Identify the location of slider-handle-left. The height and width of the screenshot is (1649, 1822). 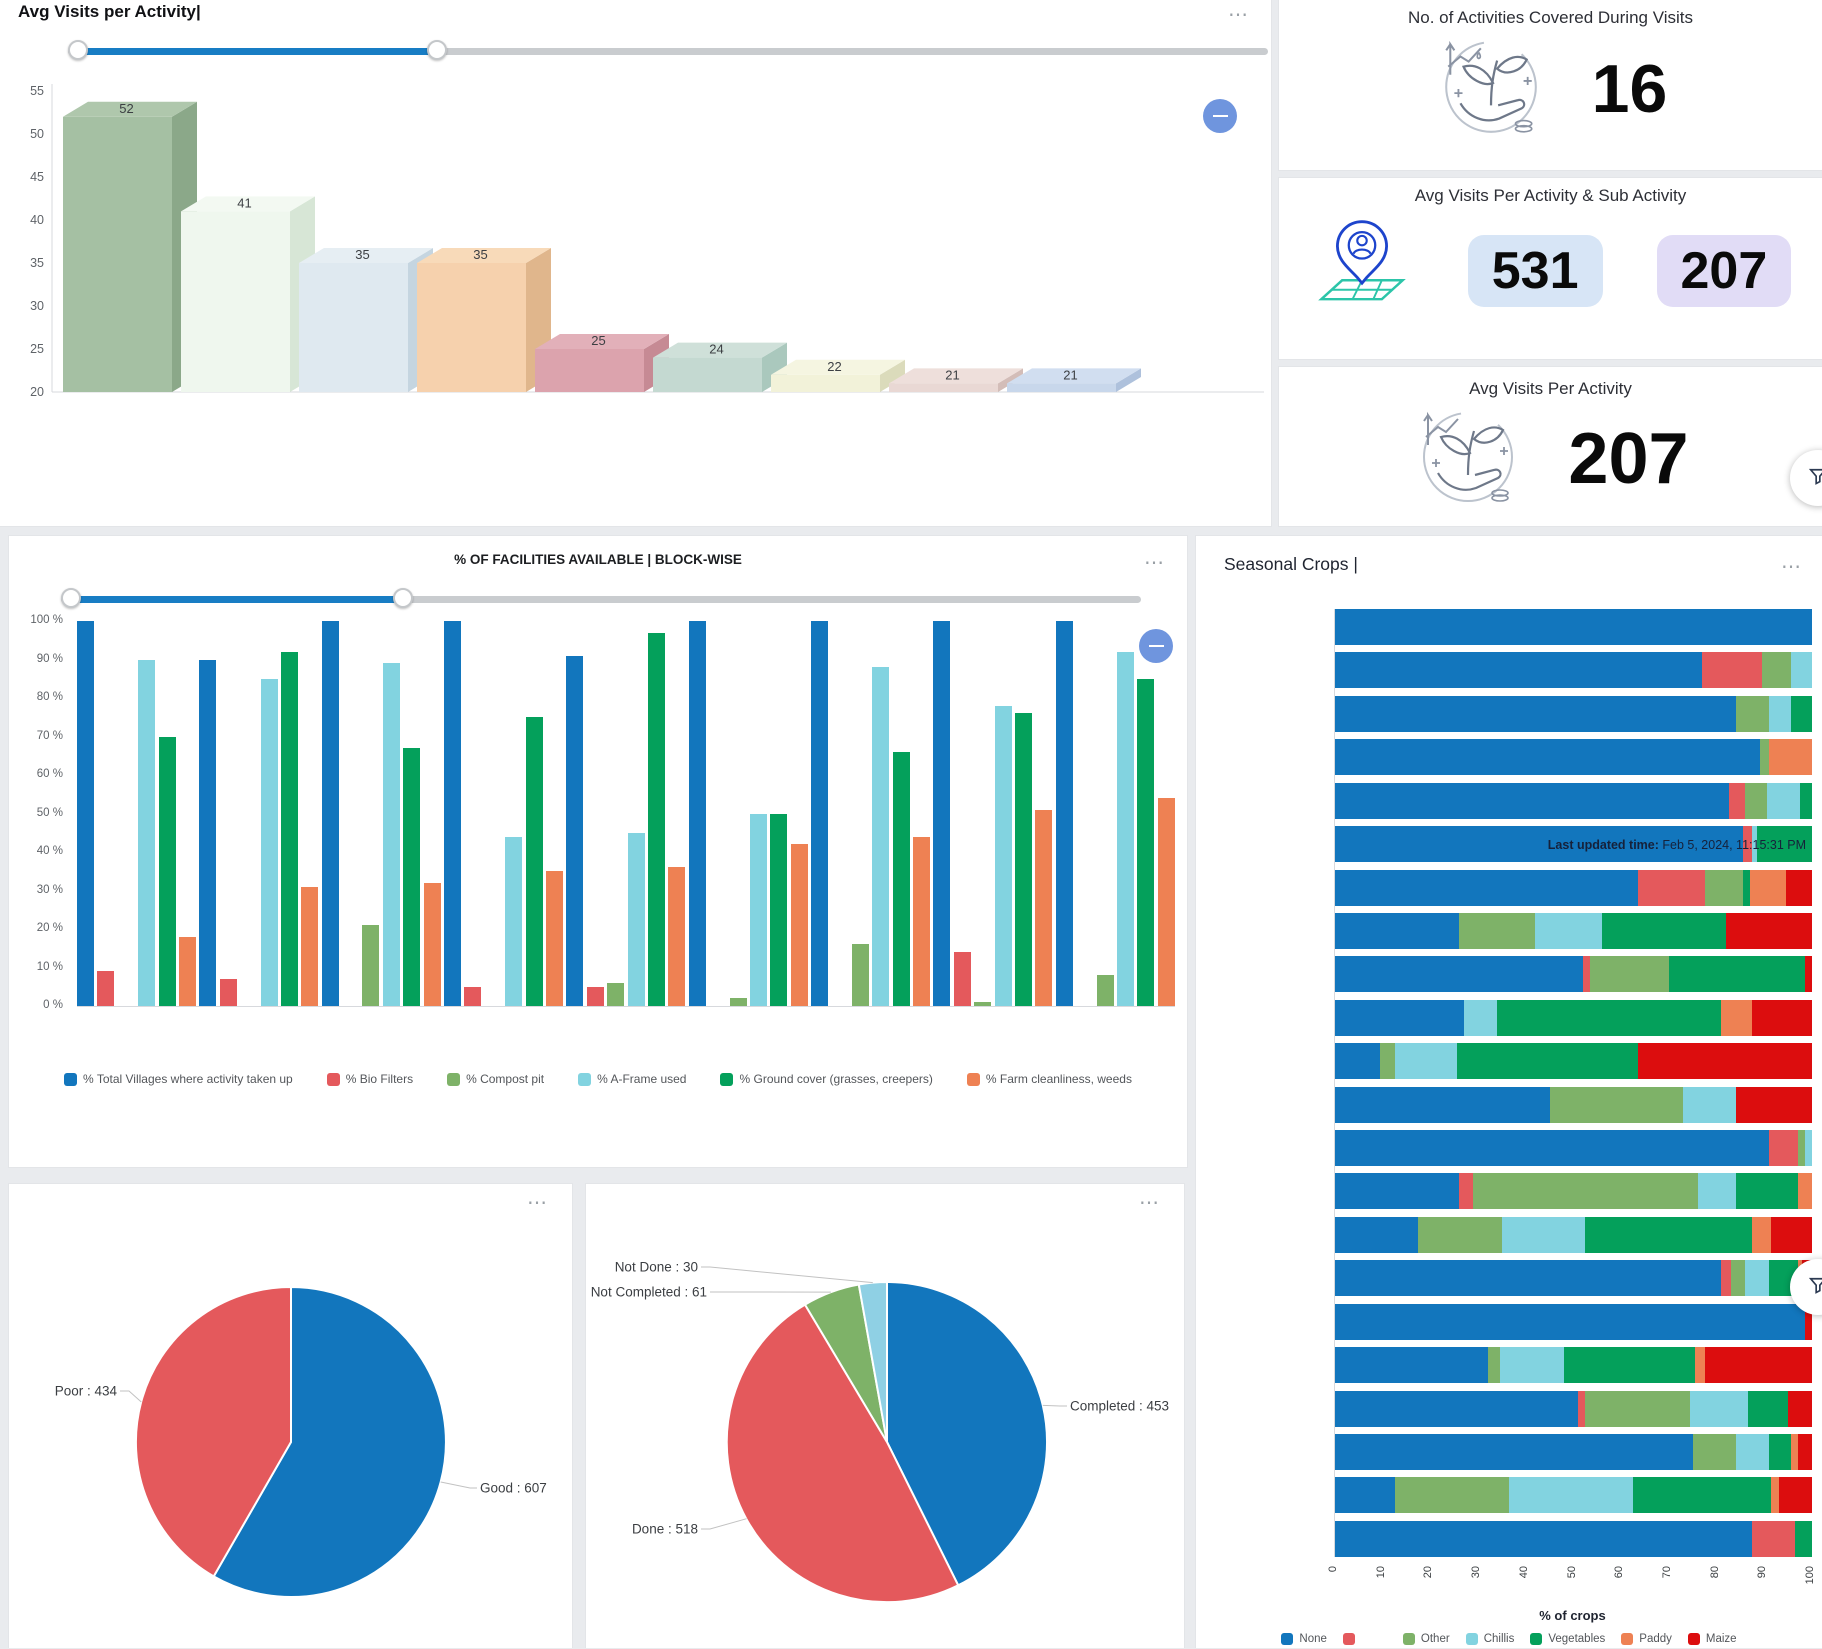
(71, 598).